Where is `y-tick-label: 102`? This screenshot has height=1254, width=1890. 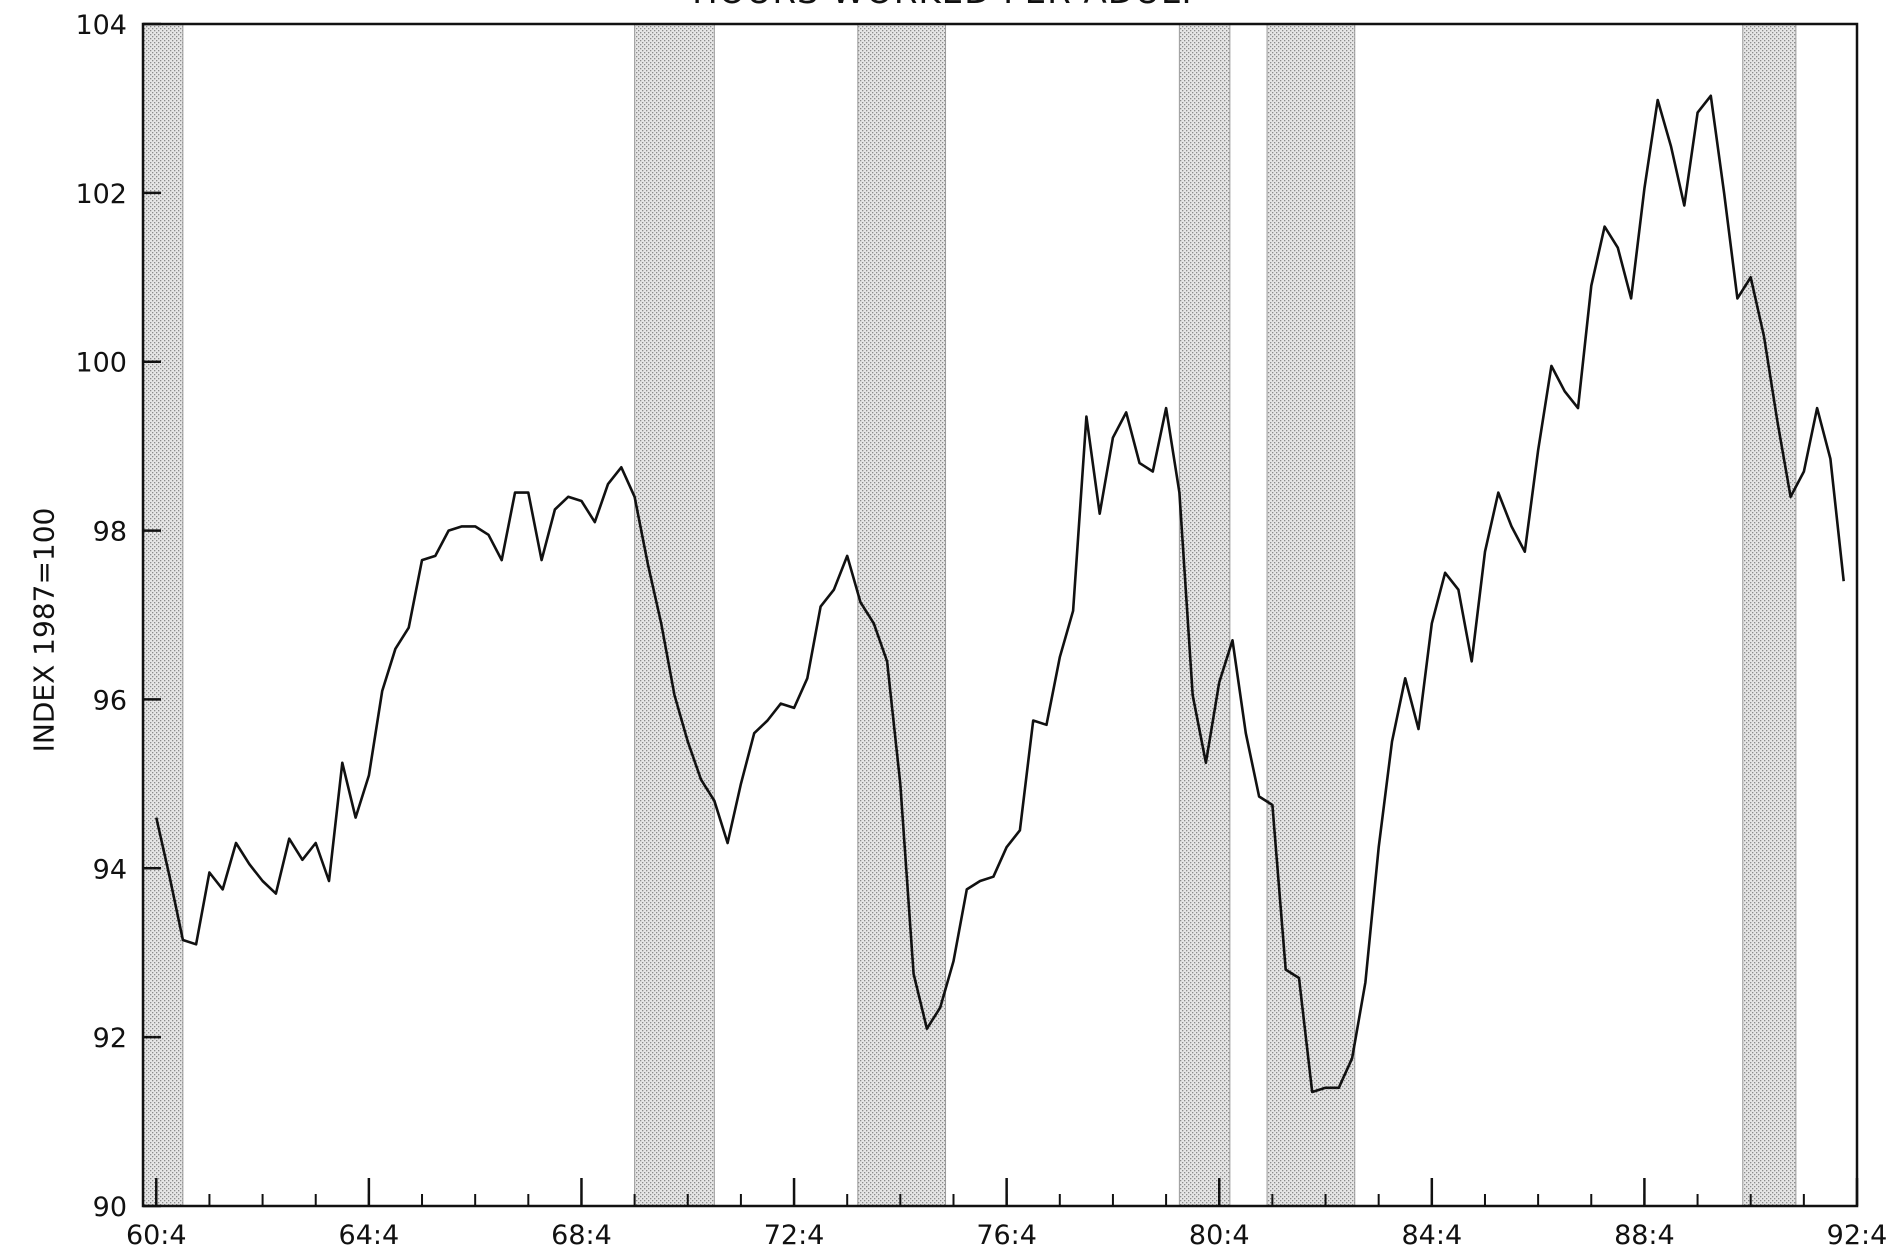 y-tick-label: 102 is located at coordinates (101, 194).